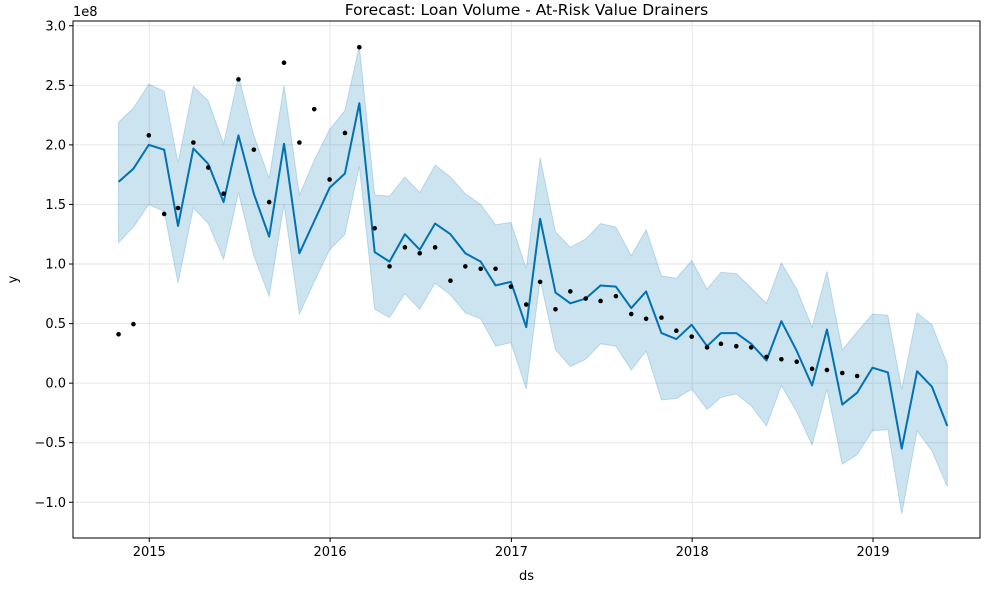 The width and height of the screenshot is (989, 592). What do you see at coordinates (526, 576) in the screenshot?
I see `x-axis-title: ds` at bounding box center [526, 576].